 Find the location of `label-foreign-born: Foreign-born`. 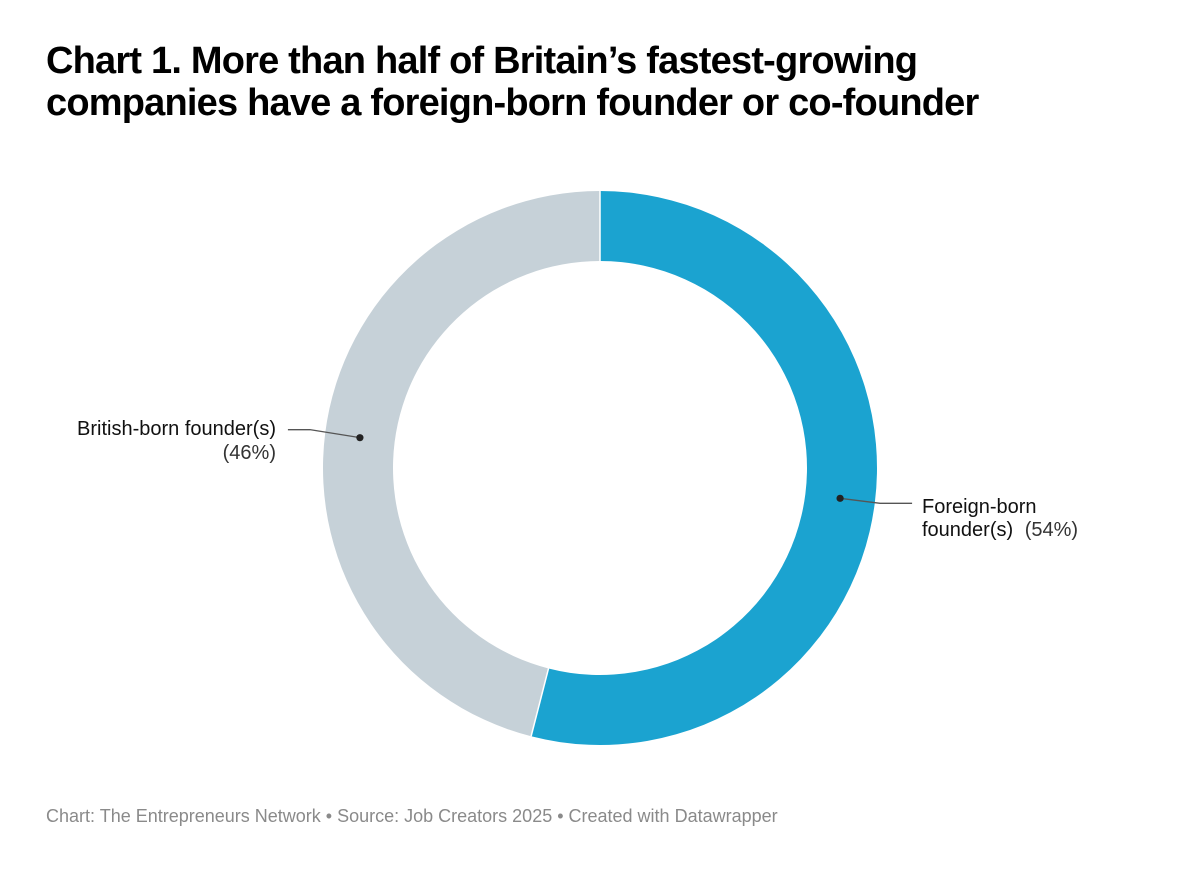

label-foreign-born: Foreign-born is located at coordinates (979, 507).